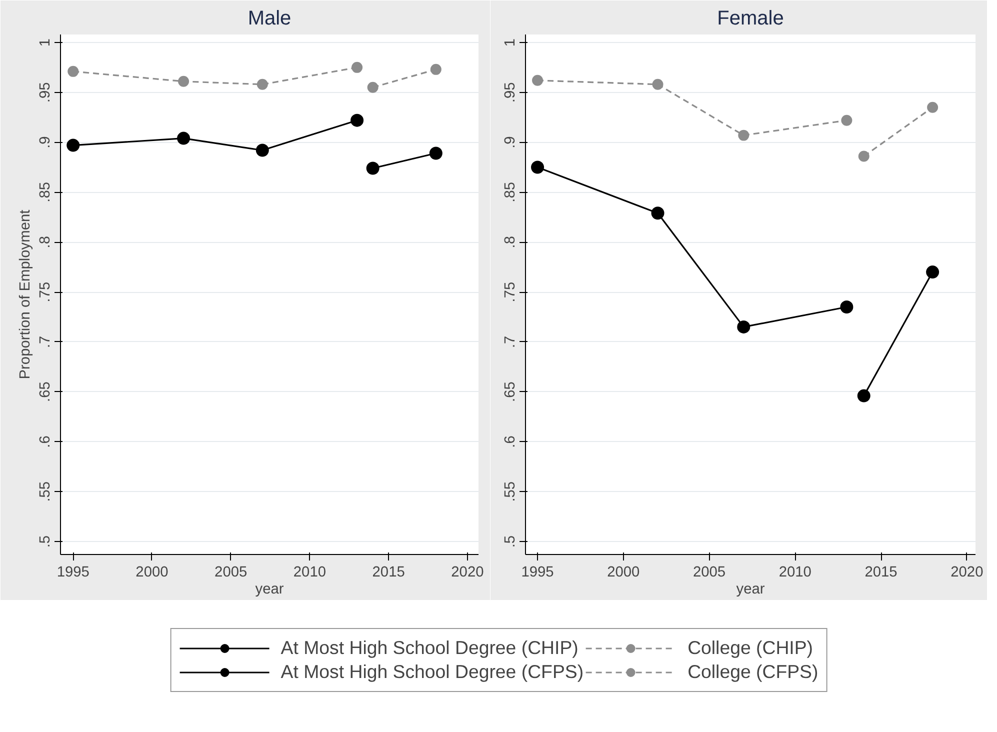 Image resolution: width=997 pixels, height=732 pixels. What do you see at coordinates (429, 648) in the screenshot?
I see `legend-label: At Most High School Degree (CHIP)` at bounding box center [429, 648].